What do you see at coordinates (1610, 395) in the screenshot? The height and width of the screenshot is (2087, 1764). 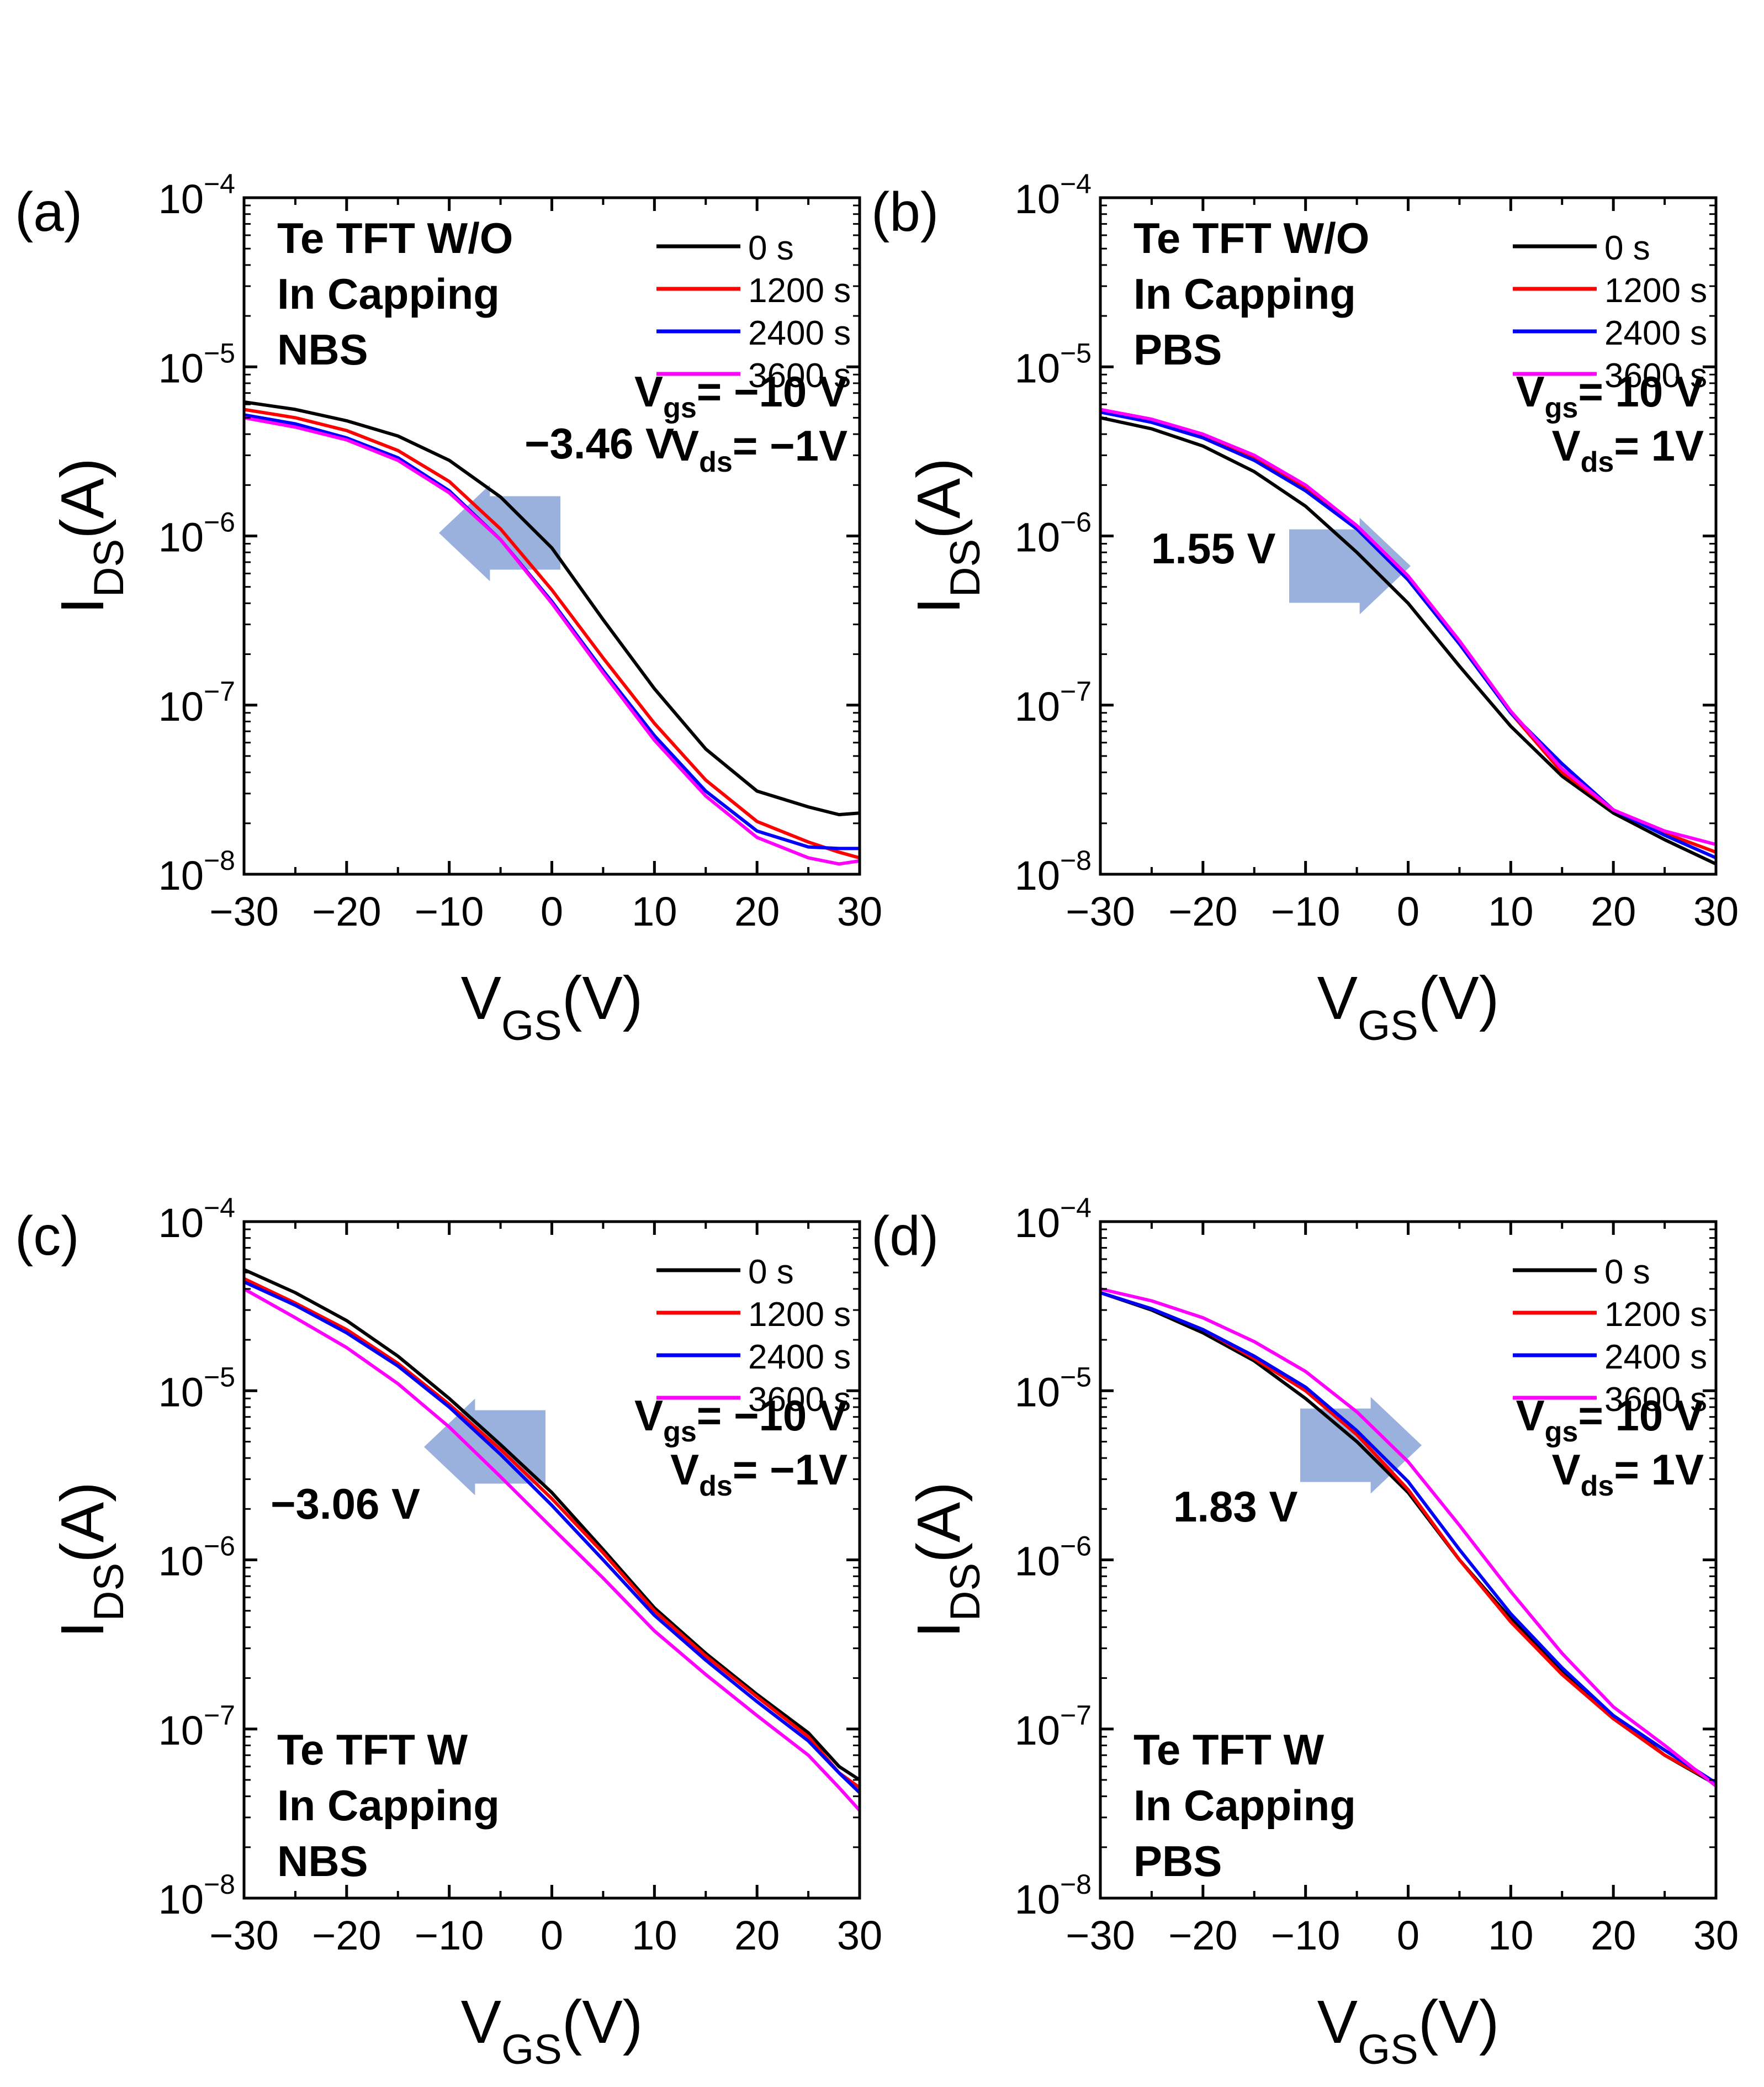 I see `bias-vgs: Vgs= 10 V` at bounding box center [1610, 395].